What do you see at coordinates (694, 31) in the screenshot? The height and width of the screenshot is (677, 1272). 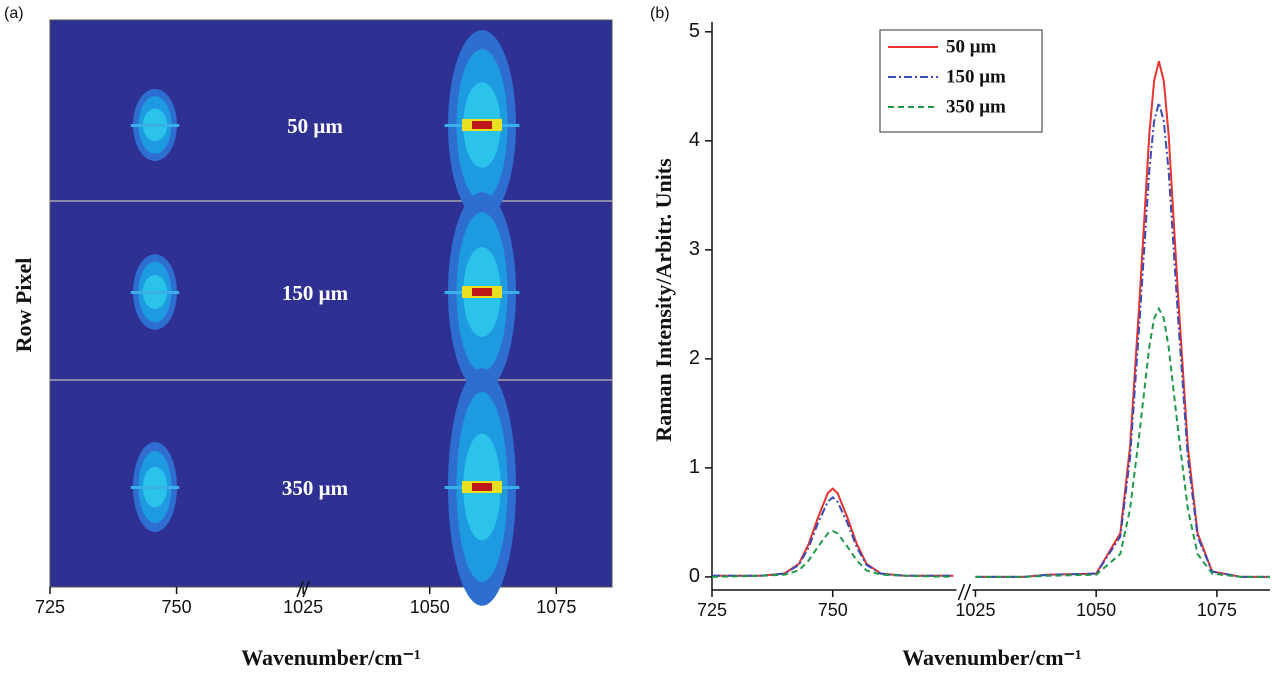 I see `y-tick-label: 5` at bounding box center [694, 31].